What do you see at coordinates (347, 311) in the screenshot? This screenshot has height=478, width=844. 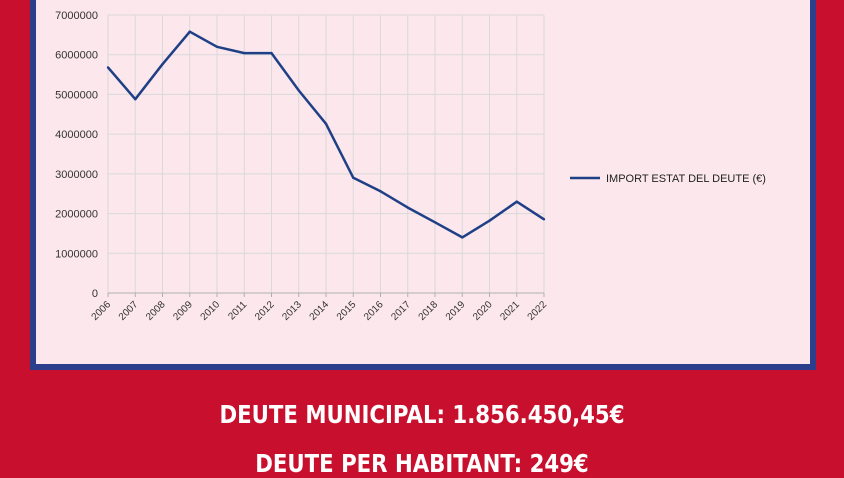 I see `x-tick-label: 2015` at bounding box center [347, 311].